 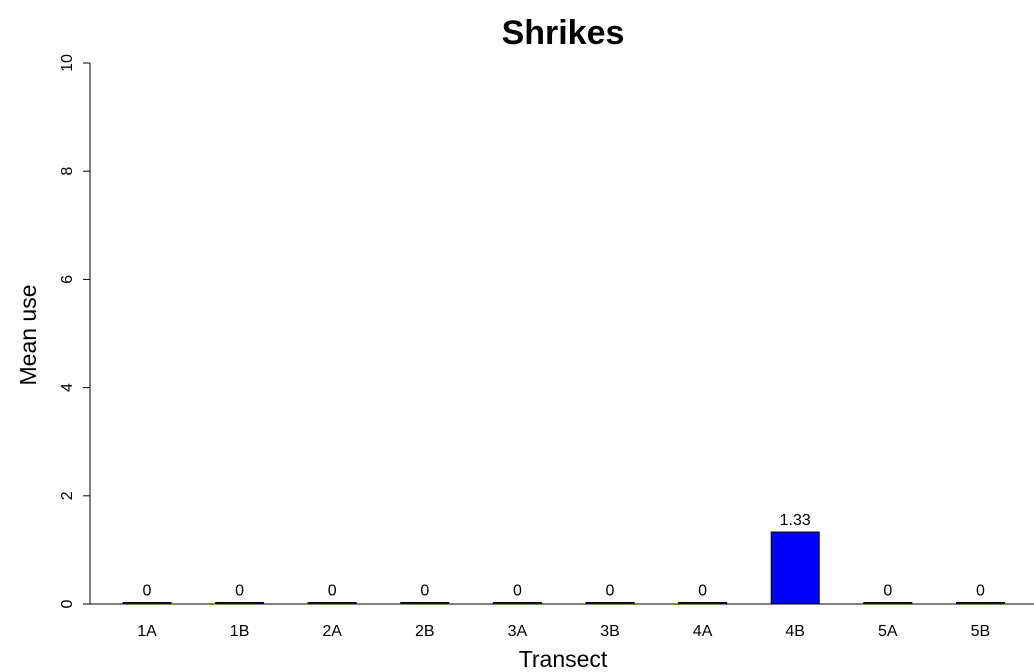 What do you see at coordinates (67, 495) in the screenshot?
I see `y-tick-label: 2` at bounding box center [67, 495].